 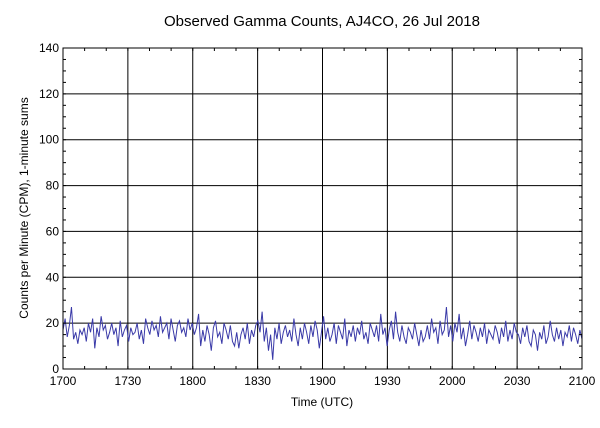 I want to click on y-tick-label: 60, so click(x=53, y=231).